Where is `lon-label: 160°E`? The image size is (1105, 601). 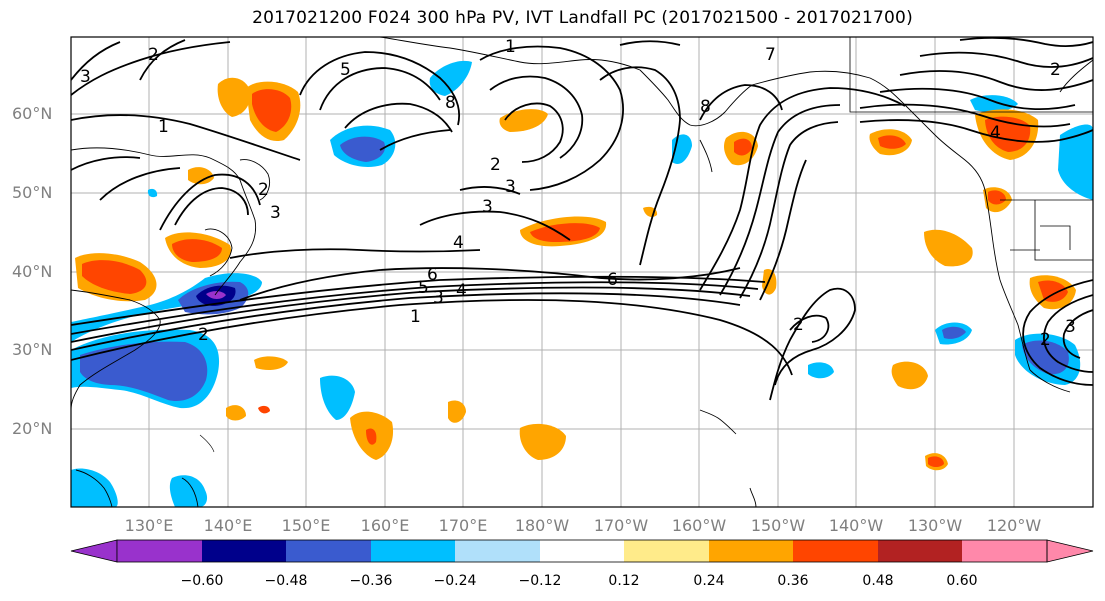 lon-label: 160°E is located at coordinates (385, 525).